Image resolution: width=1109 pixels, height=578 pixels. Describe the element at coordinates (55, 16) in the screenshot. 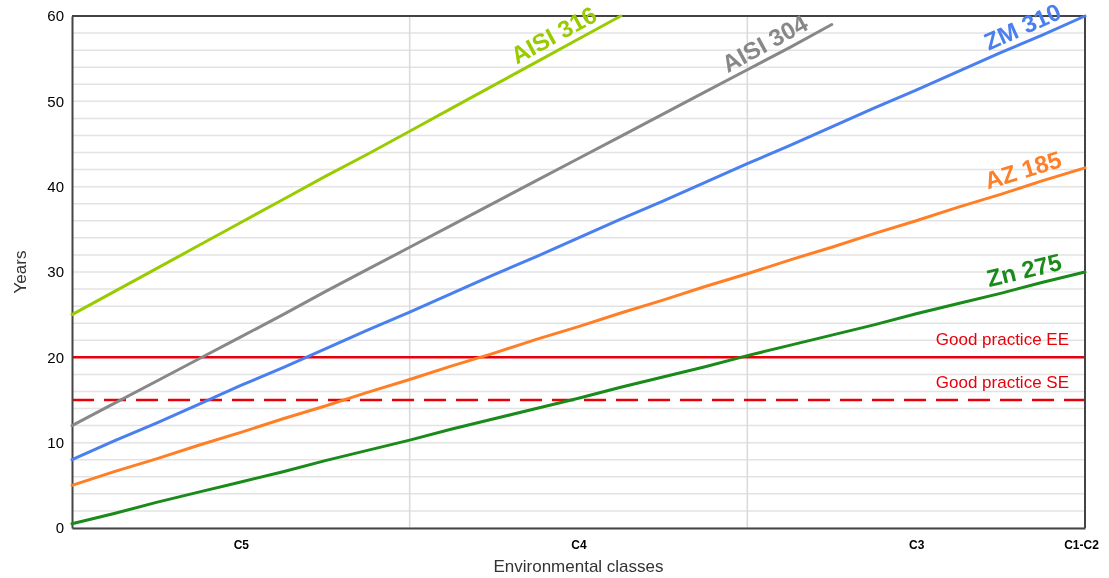

I see `y-tick-label: 60` at that location.